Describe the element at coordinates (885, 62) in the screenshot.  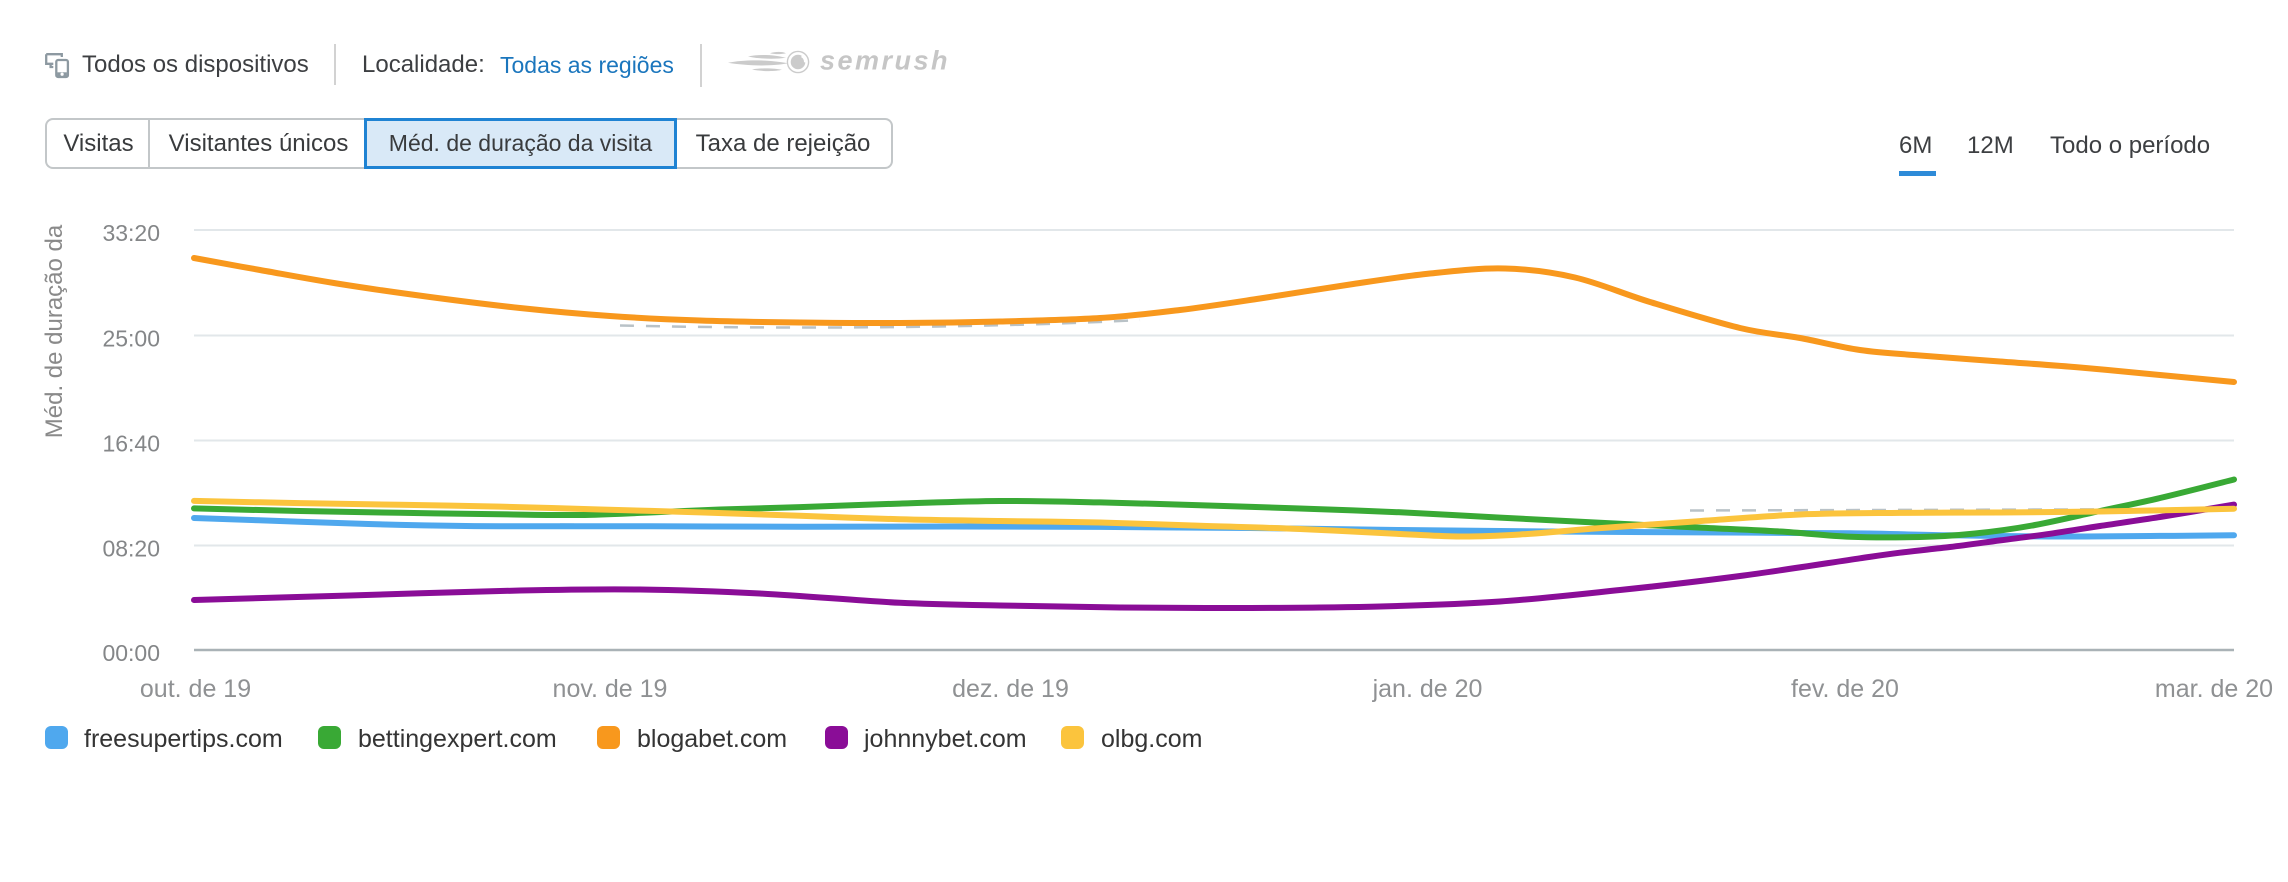
I see `svg-text: semrush` at that location.